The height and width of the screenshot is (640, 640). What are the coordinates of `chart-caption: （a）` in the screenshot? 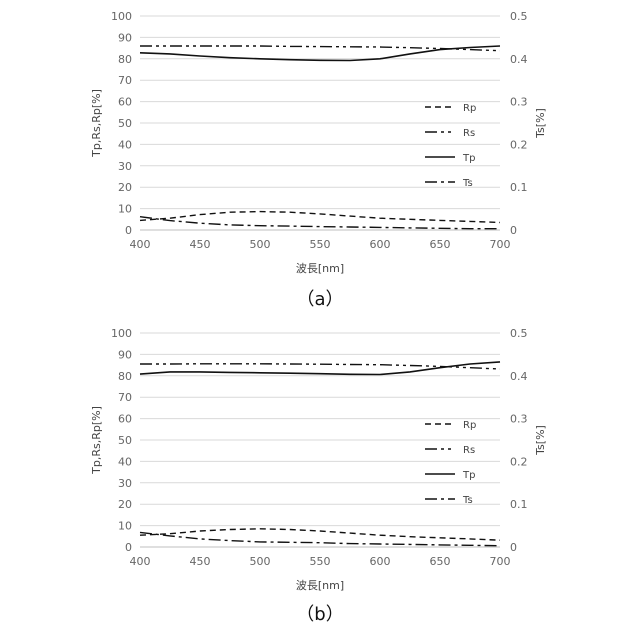 It's located at (319, 299).